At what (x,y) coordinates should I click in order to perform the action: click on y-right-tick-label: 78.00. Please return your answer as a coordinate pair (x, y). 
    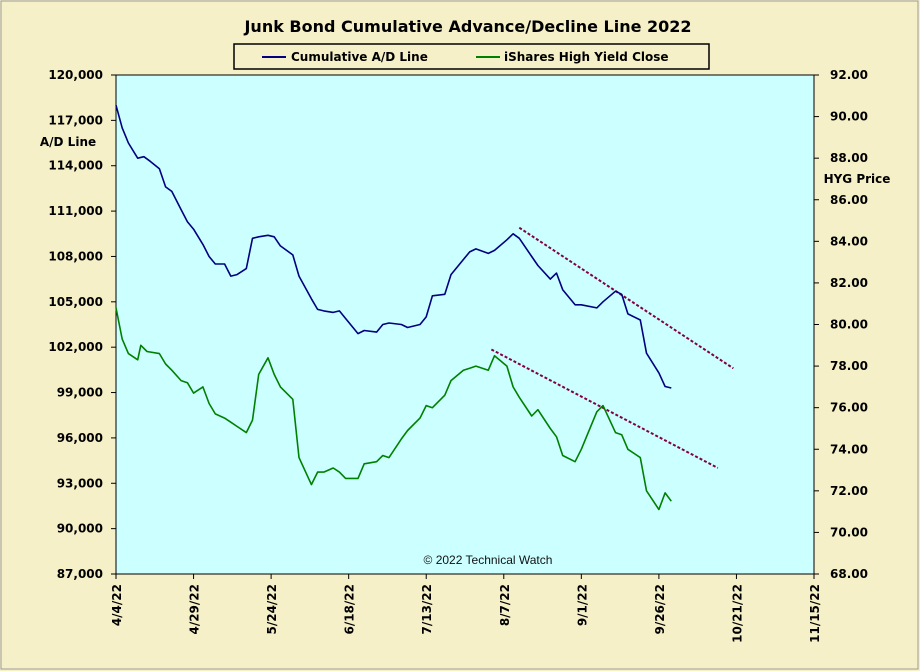
    Looking at the image, I should click on (849, 366).